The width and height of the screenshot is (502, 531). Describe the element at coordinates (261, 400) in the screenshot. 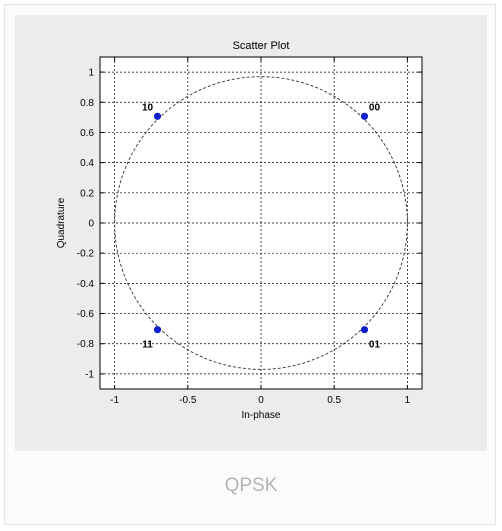

I see `x-tick-label: 0` at that location.